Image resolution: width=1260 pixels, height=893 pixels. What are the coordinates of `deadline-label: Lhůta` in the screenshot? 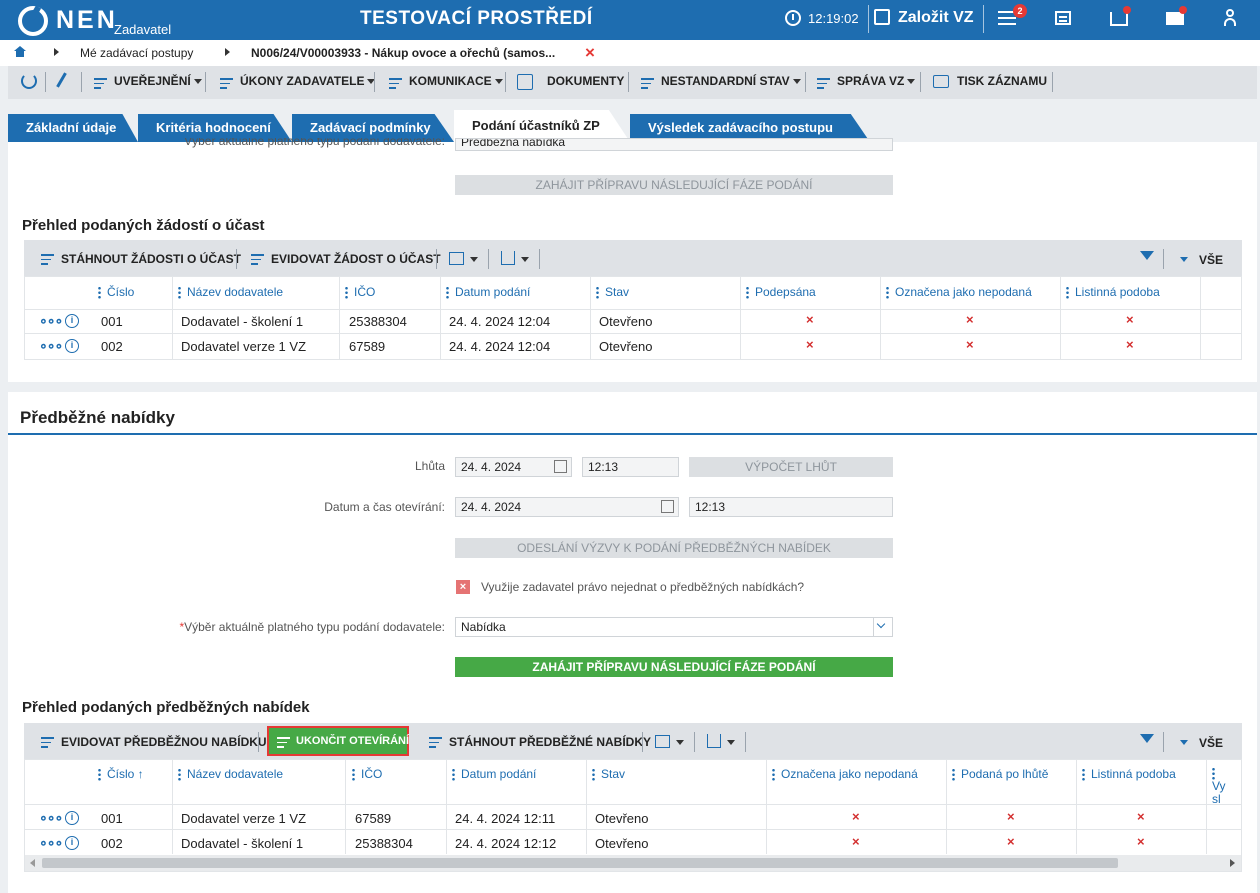 It's located at (429, 466).